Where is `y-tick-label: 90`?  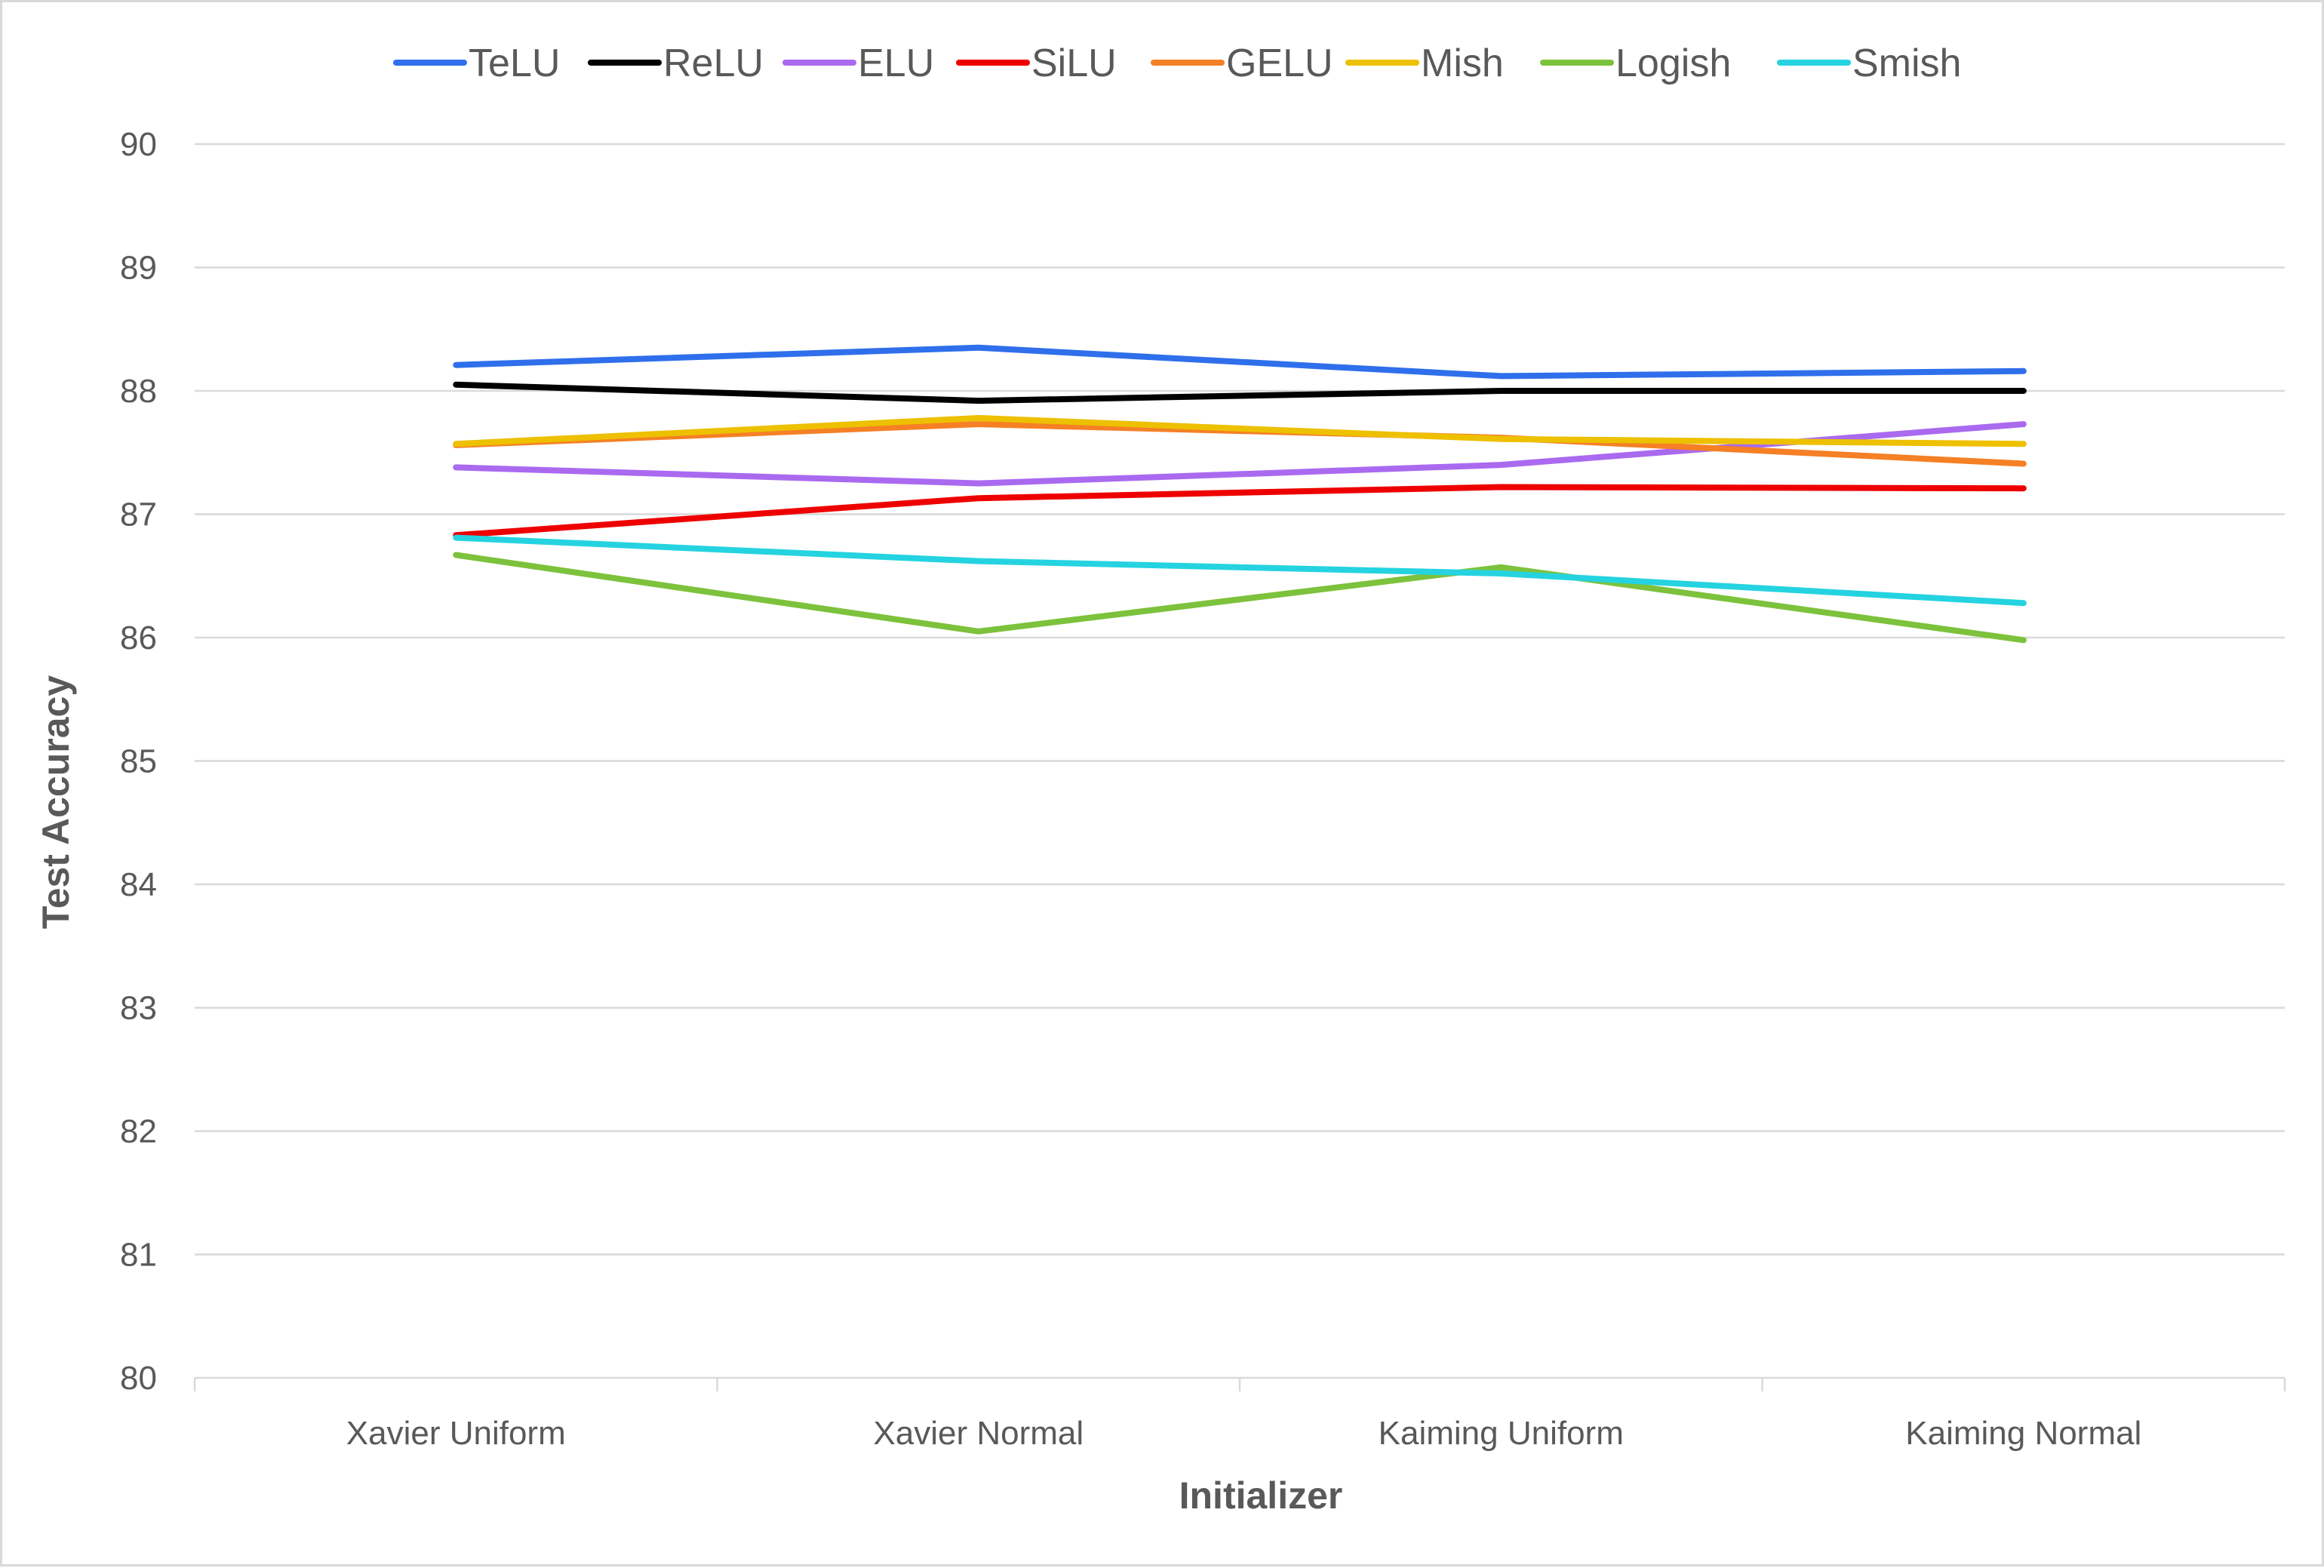
y-tick-label: 90 is located at coordinates (138, 144).